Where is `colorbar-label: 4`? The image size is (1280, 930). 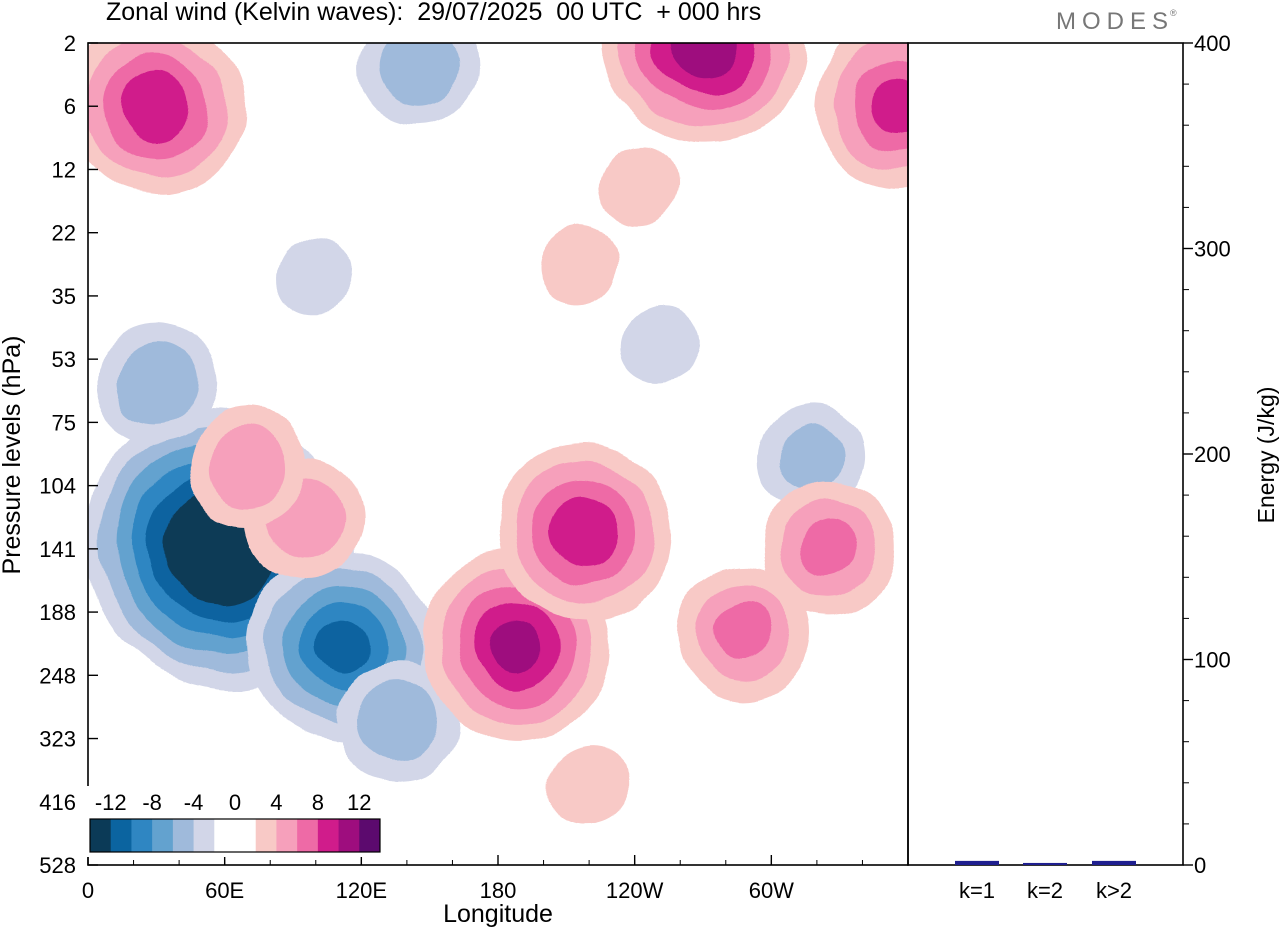
colorbar-label: 4 is located at coordinates (276, 802).